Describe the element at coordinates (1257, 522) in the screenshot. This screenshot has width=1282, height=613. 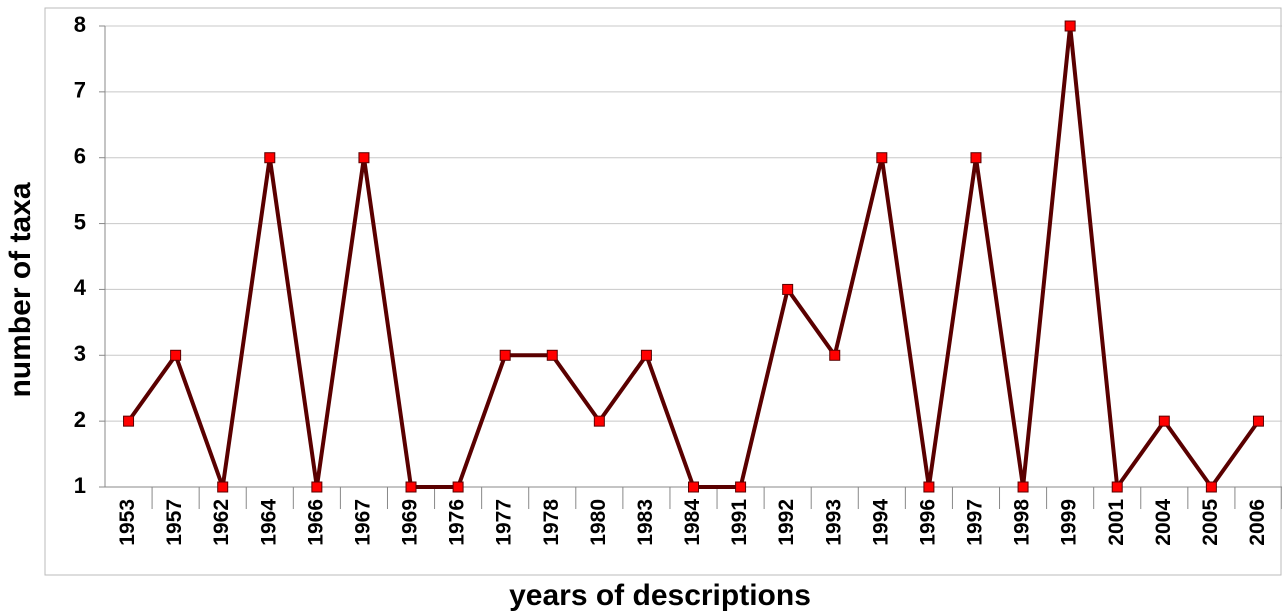
I see `x-tick-label: 2006` at that location.